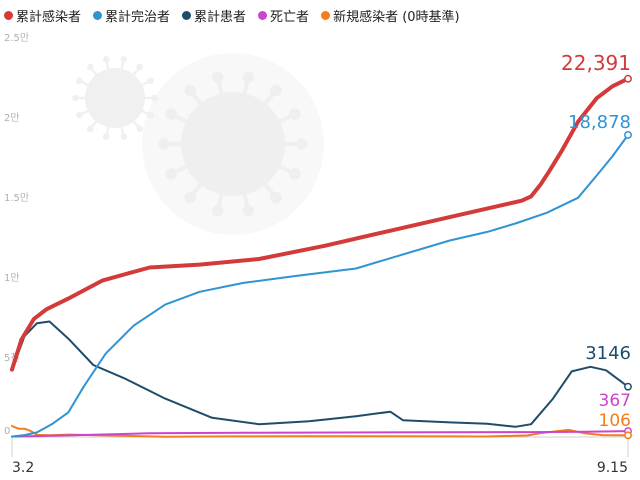  I want to click on chart-legend: 累計感染者 累計完治者 累計患者 死亡者 新規感染者 (0時基準), so click(232, 15).